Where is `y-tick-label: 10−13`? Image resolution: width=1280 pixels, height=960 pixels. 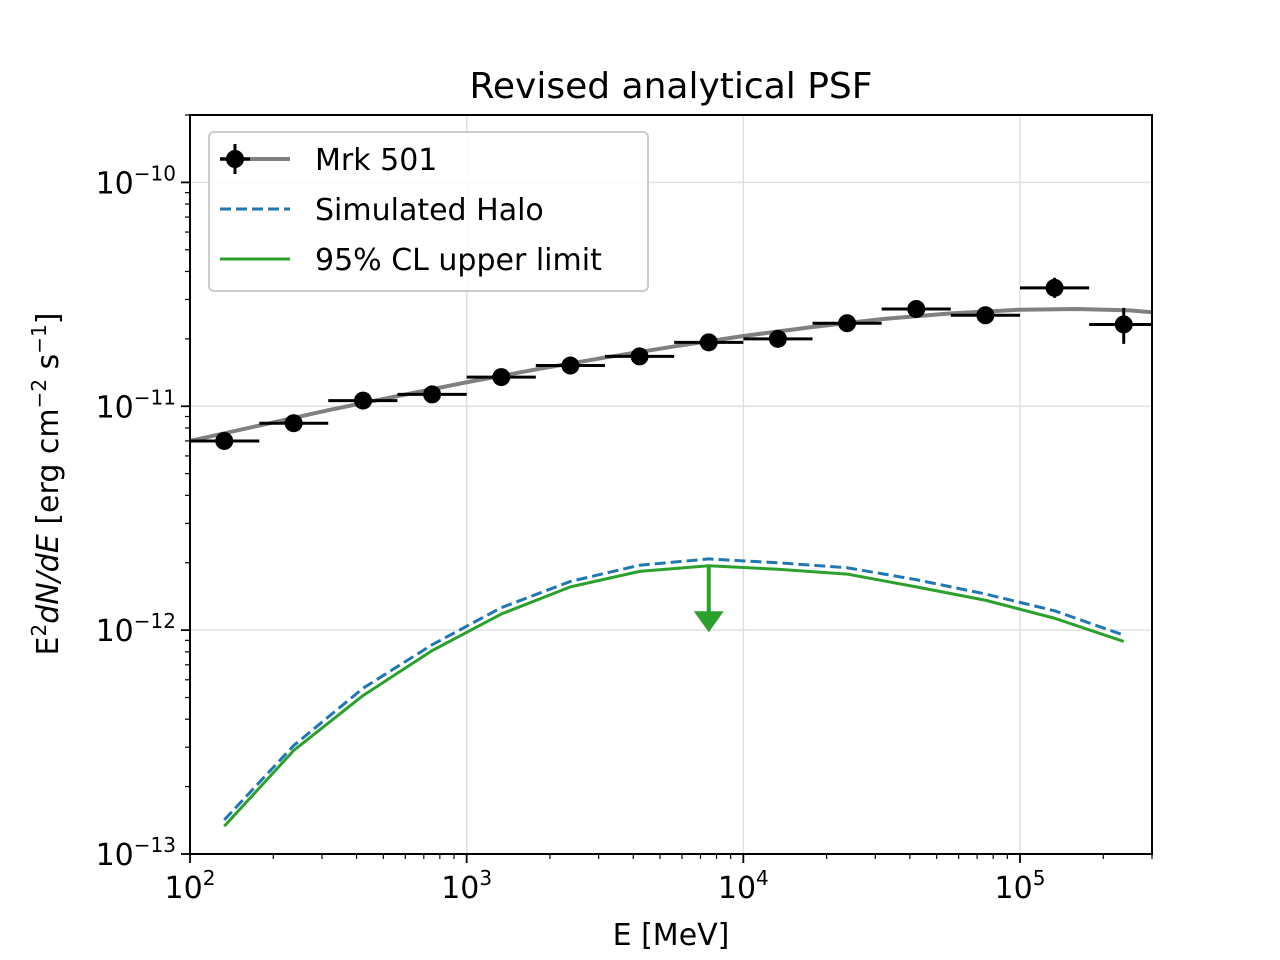
y-tick-label: 10−13 is located at coordinates (136, 853).